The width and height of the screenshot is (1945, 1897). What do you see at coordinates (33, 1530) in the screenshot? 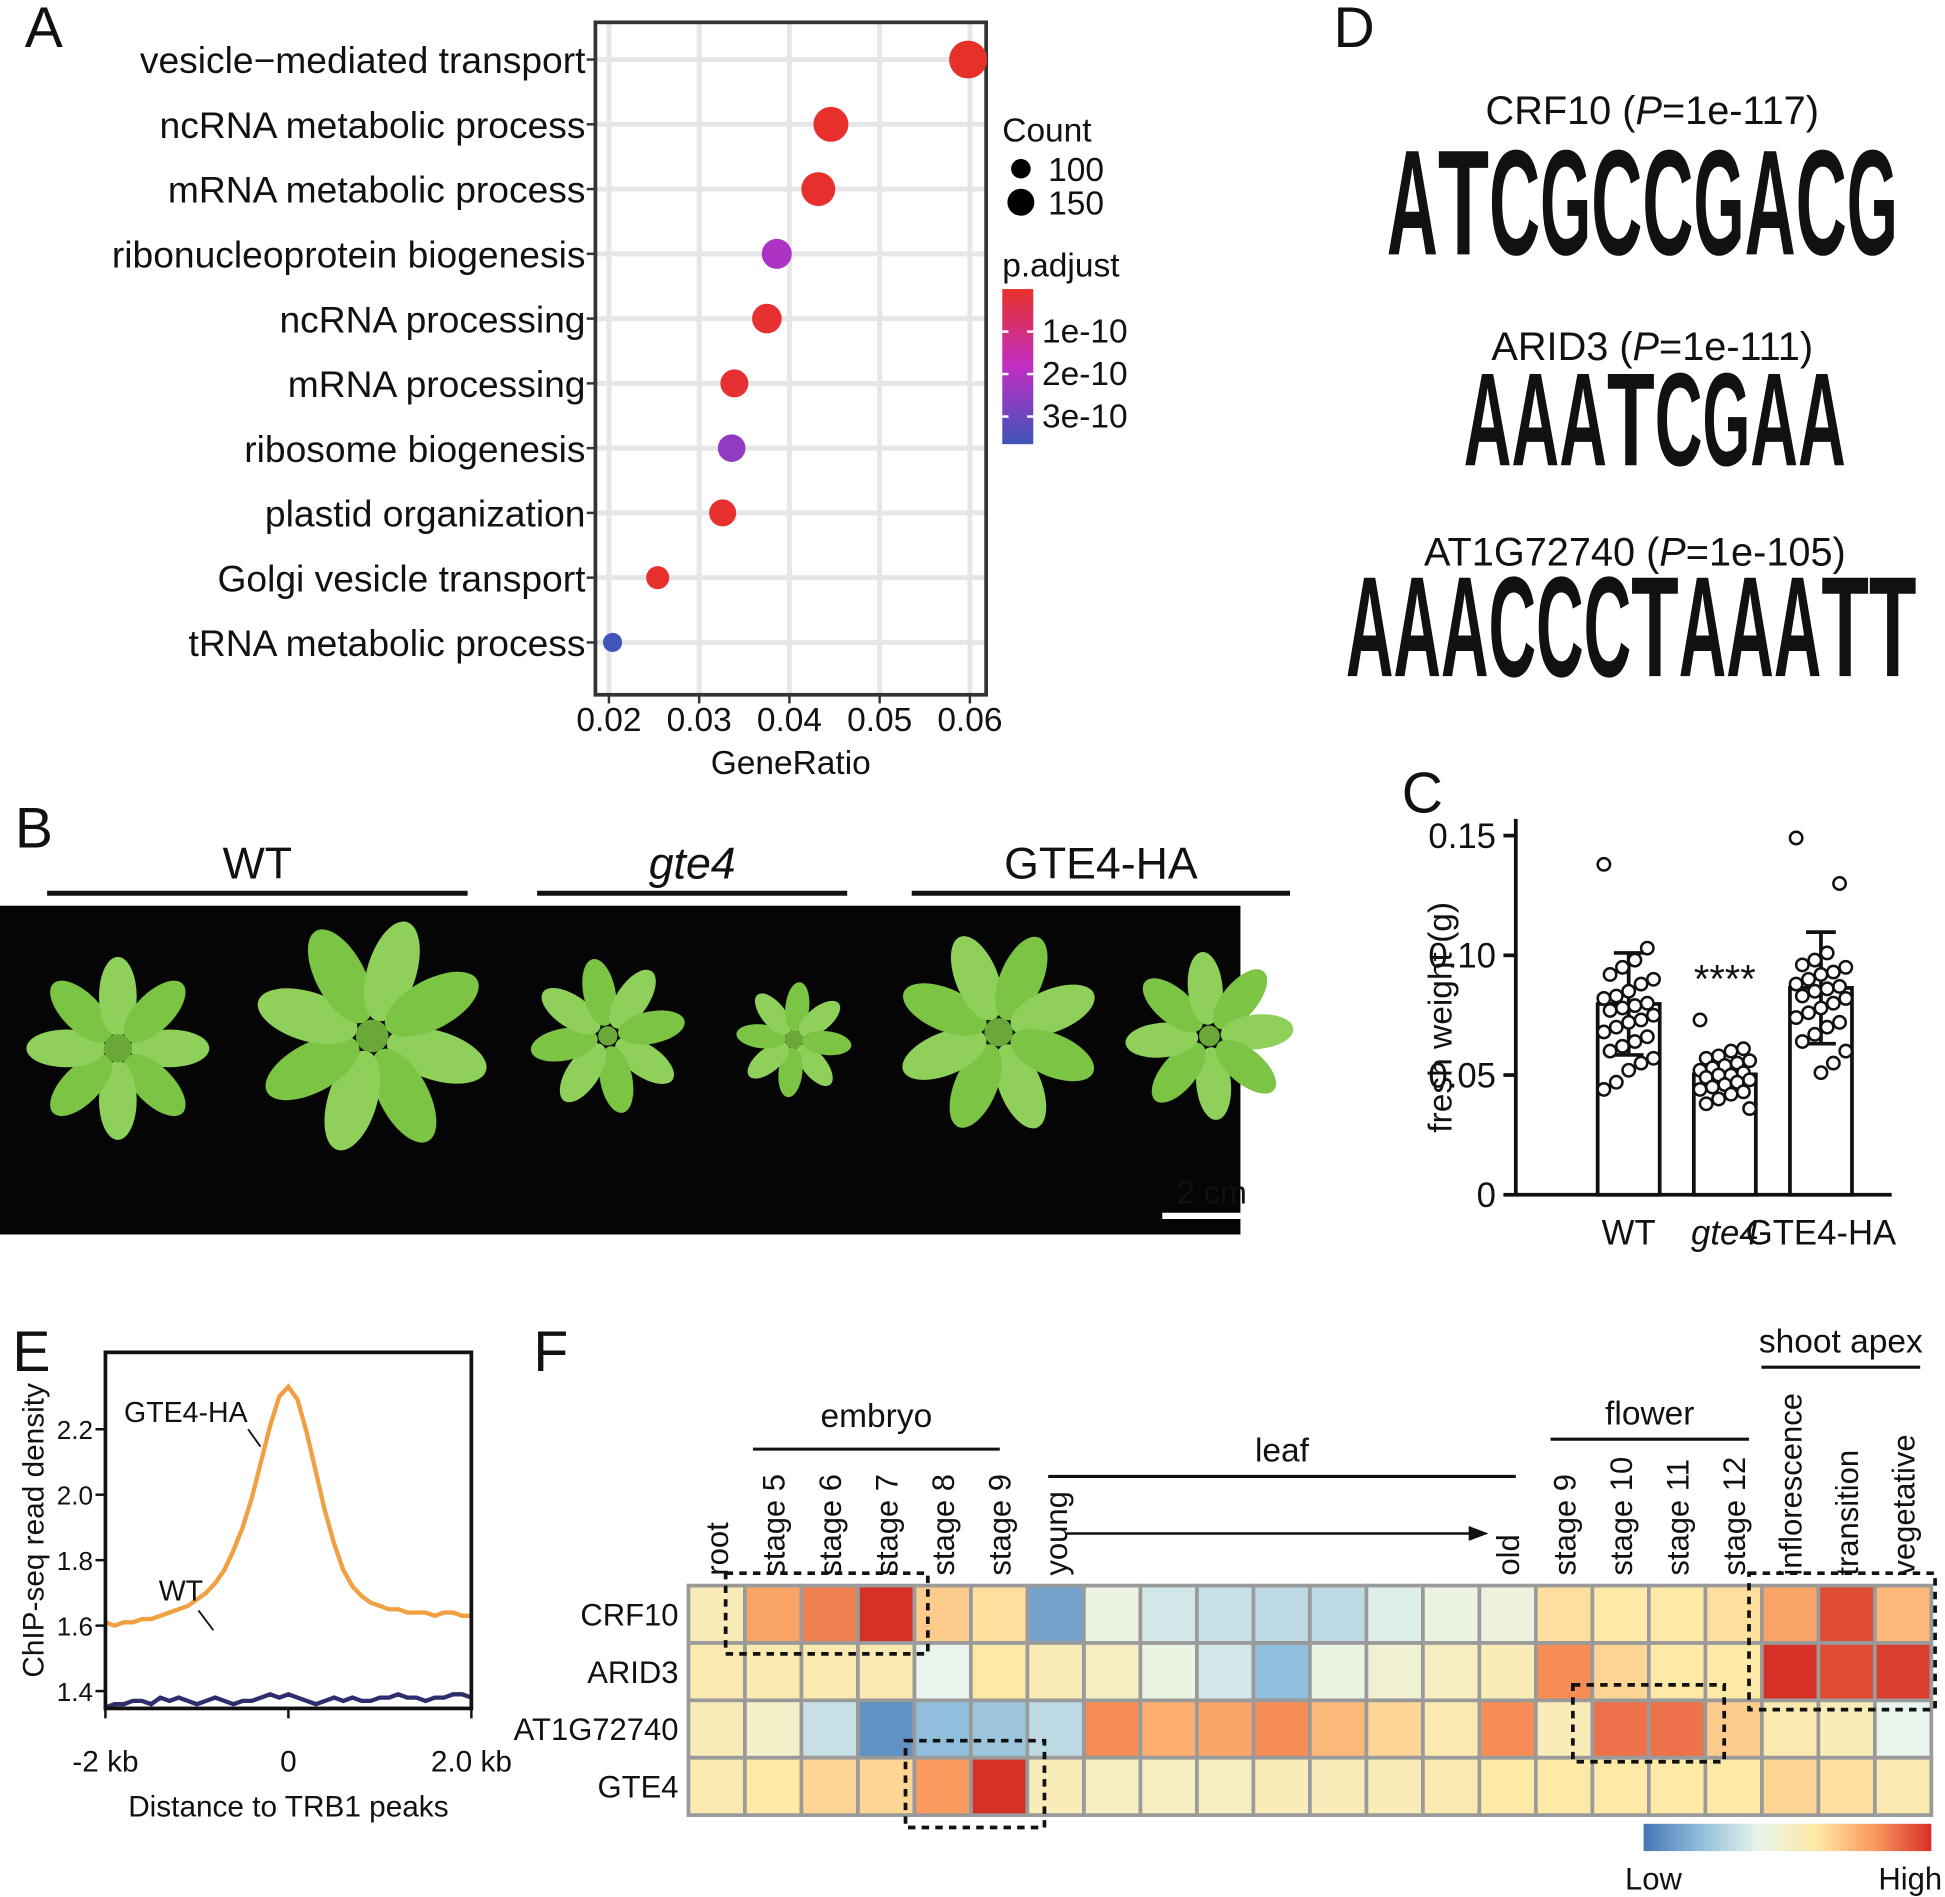
I see `y-axis-label: ChIP-seq read density` at bounding box center [33, 1530].